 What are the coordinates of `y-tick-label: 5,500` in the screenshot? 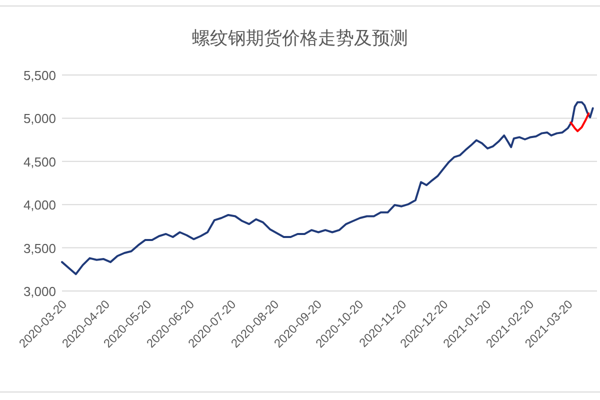 It's located at (39, 75).